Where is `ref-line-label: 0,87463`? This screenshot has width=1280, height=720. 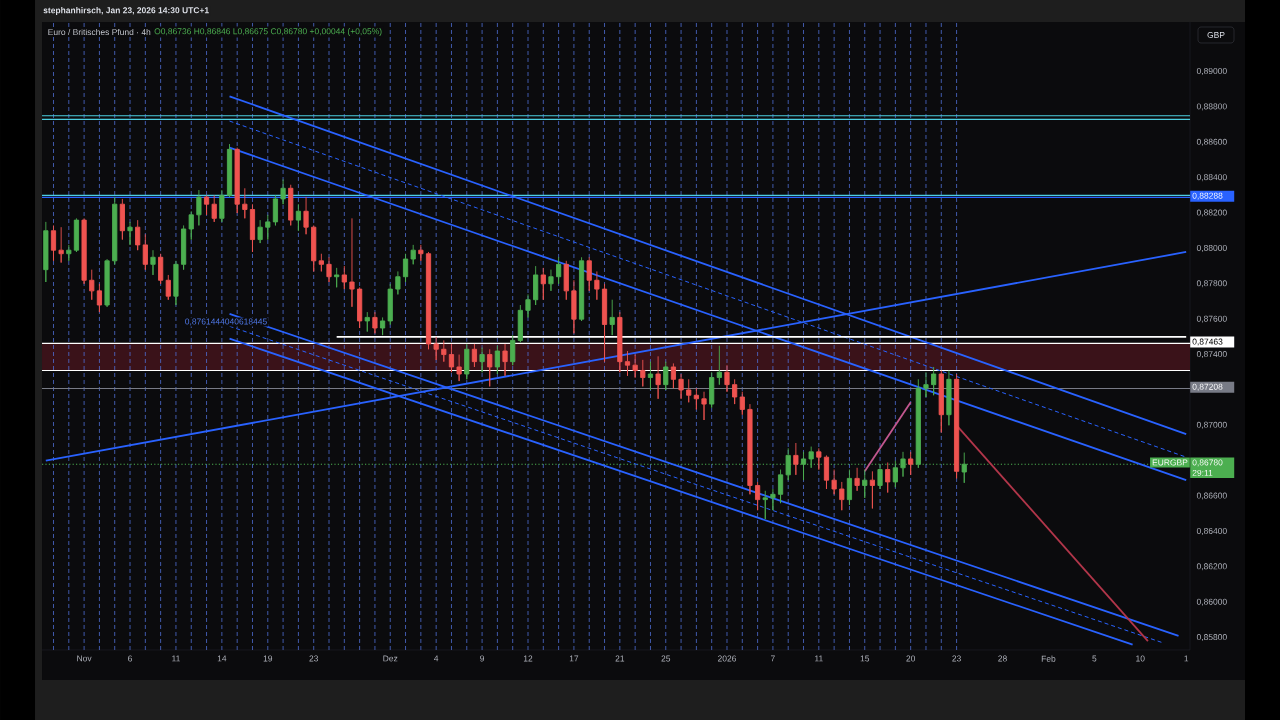
ref-line-label: 0,87463 is located at coordinates (1207, 342).